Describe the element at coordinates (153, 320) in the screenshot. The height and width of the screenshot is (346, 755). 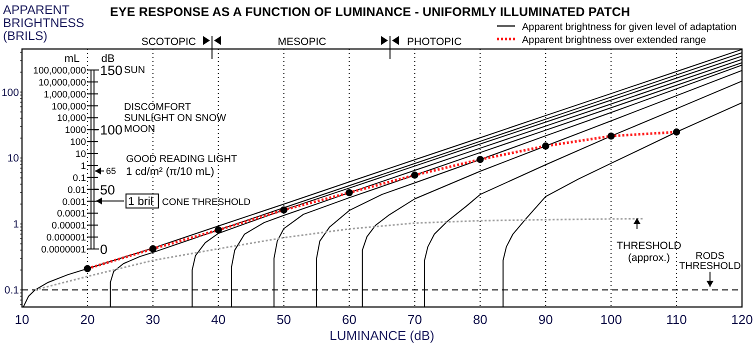
I see `x-tick-label: 30` at that location.